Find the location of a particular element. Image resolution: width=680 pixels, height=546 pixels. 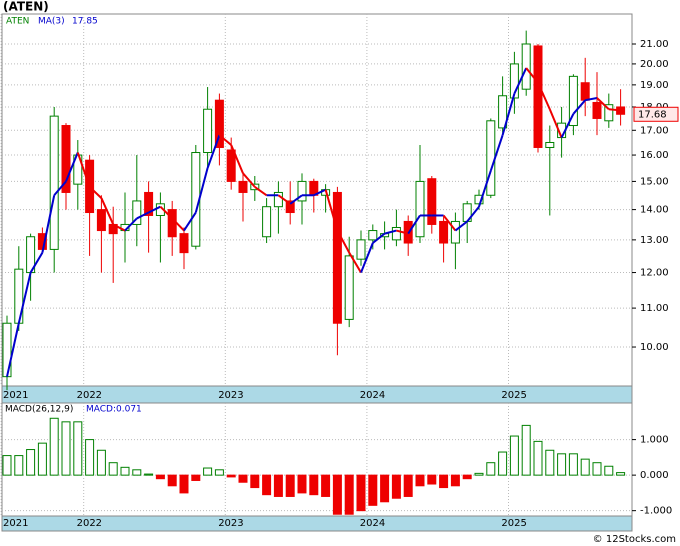

macd-value-name: MACD: is located at coordinates (101, 410).